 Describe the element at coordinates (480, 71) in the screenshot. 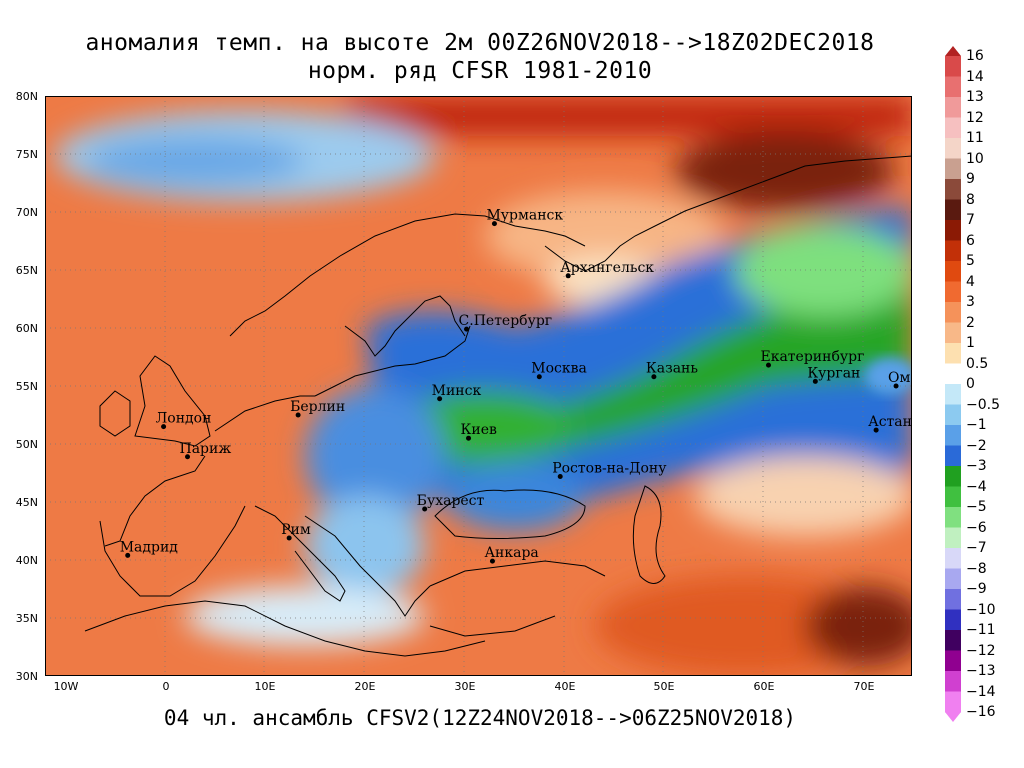

I see `map-subtitle: норм. ряд CFSR 1981-2010` at that location.